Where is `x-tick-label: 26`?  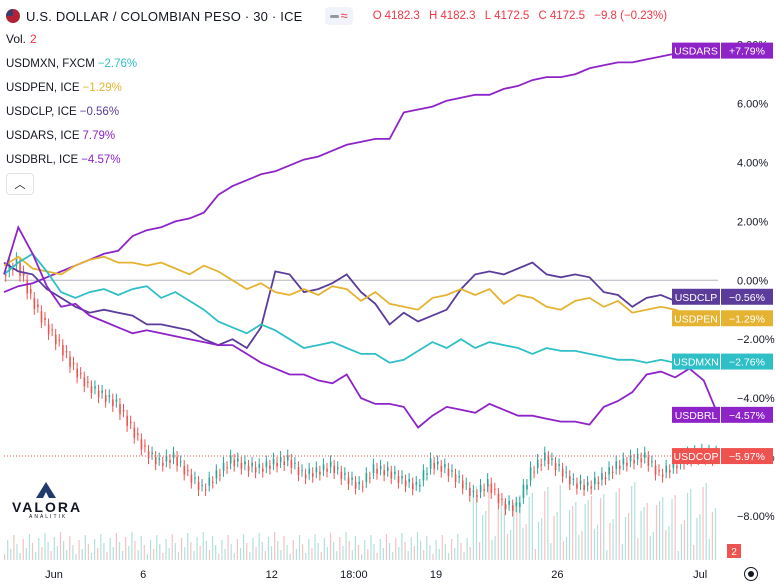
x-tick-label: 26 is located at coordinates (557, 575).